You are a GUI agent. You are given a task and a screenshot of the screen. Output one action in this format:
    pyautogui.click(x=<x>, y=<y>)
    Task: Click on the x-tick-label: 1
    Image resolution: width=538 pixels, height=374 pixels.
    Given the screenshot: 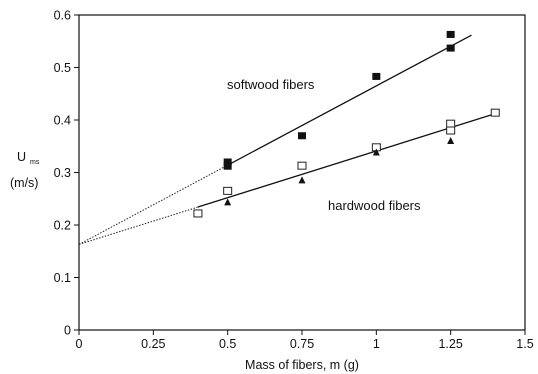 What is the action you would take?
    pyautogui.click(x=376, y=344)
    